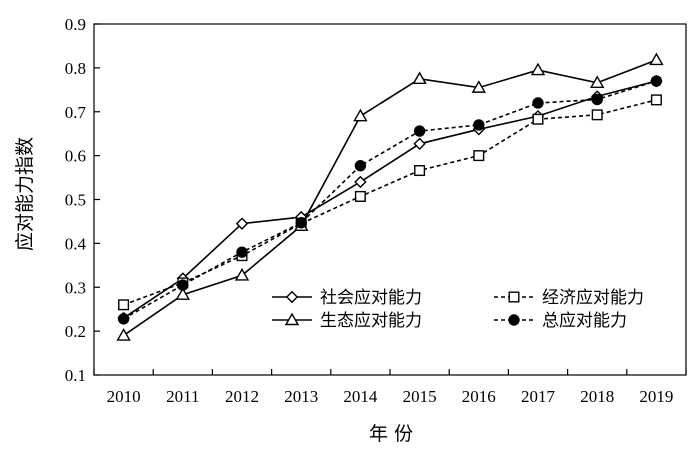 Image resolution: width=700 pixels, height=464 pixels. What do you see at coordinates (242, 396) in the screenshot?
I see `x-tick-label: 2012` at bounding box center [242, 396].